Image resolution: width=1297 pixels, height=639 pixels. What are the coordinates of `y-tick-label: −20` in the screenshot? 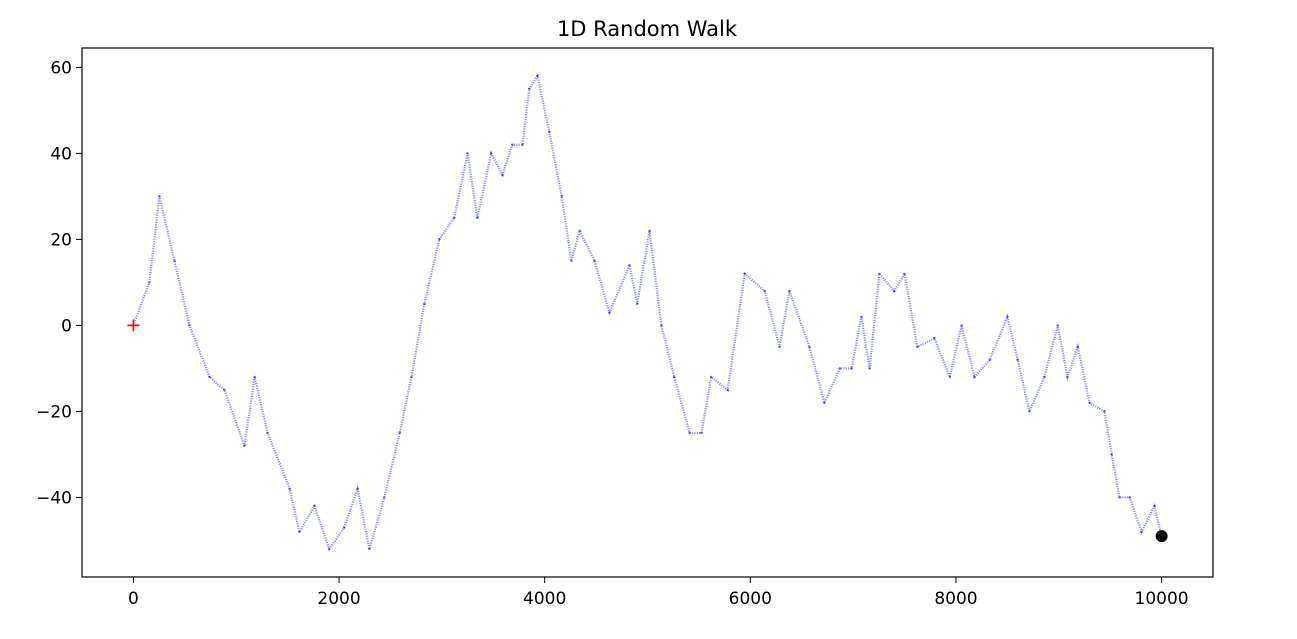 It's located at (54, 412).